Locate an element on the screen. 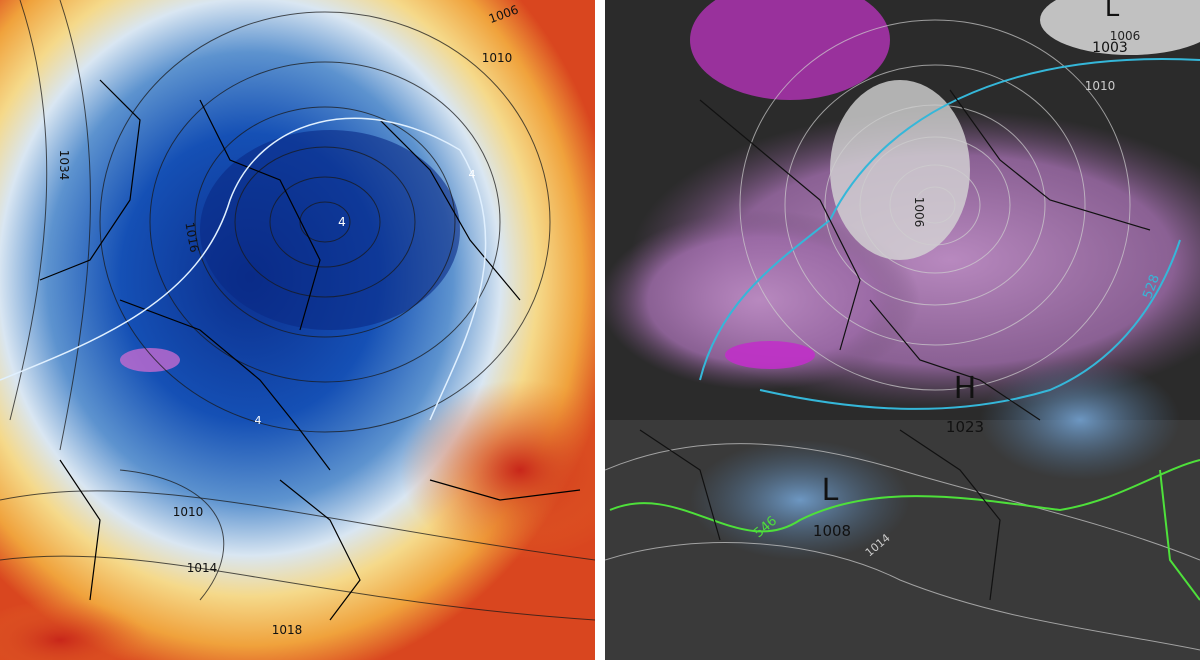  isobar-label: 1016 is located at coordinates (191, 237).